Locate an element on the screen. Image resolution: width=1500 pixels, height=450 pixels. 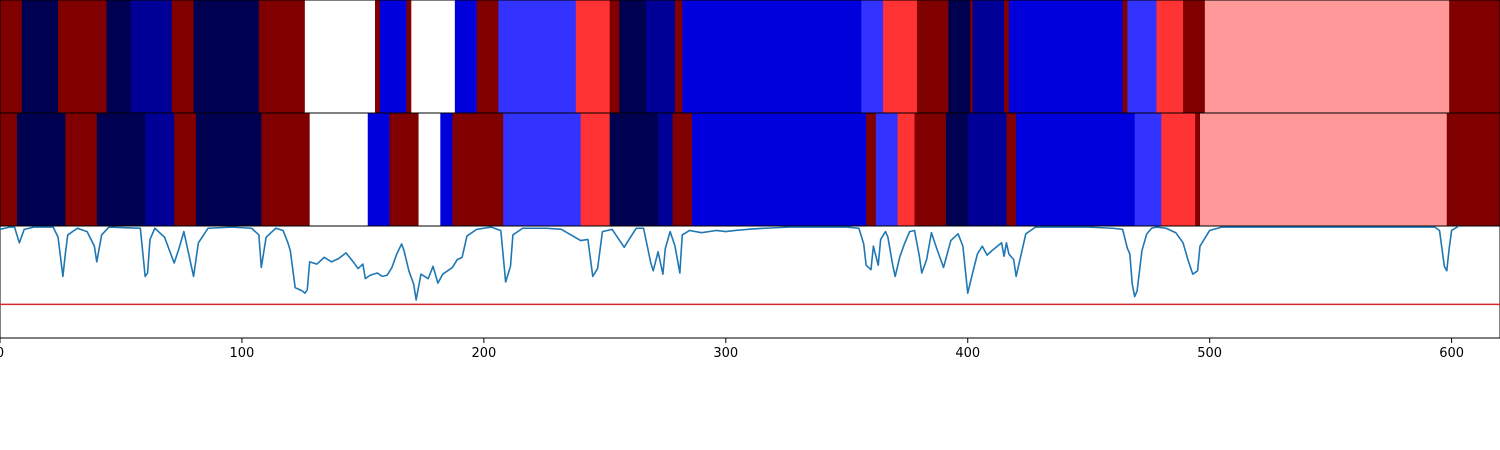
x-tick-label-300: 300 is located at coordinates (725, 353).